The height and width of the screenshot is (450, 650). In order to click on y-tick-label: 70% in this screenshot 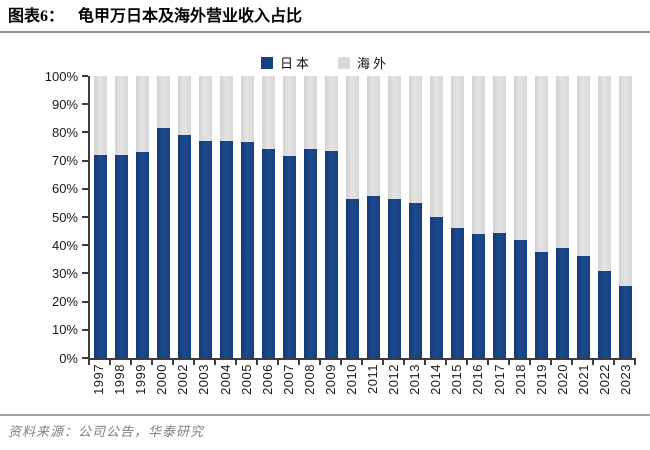, I will do `click(64, 161)`.